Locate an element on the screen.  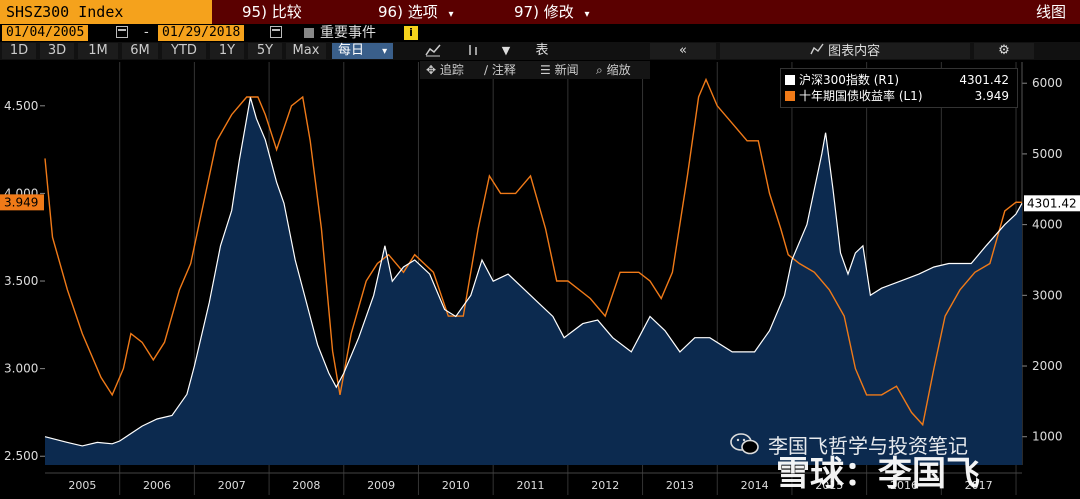
track-tool: ✥ 追踪 is located at coordinates (445, 70).